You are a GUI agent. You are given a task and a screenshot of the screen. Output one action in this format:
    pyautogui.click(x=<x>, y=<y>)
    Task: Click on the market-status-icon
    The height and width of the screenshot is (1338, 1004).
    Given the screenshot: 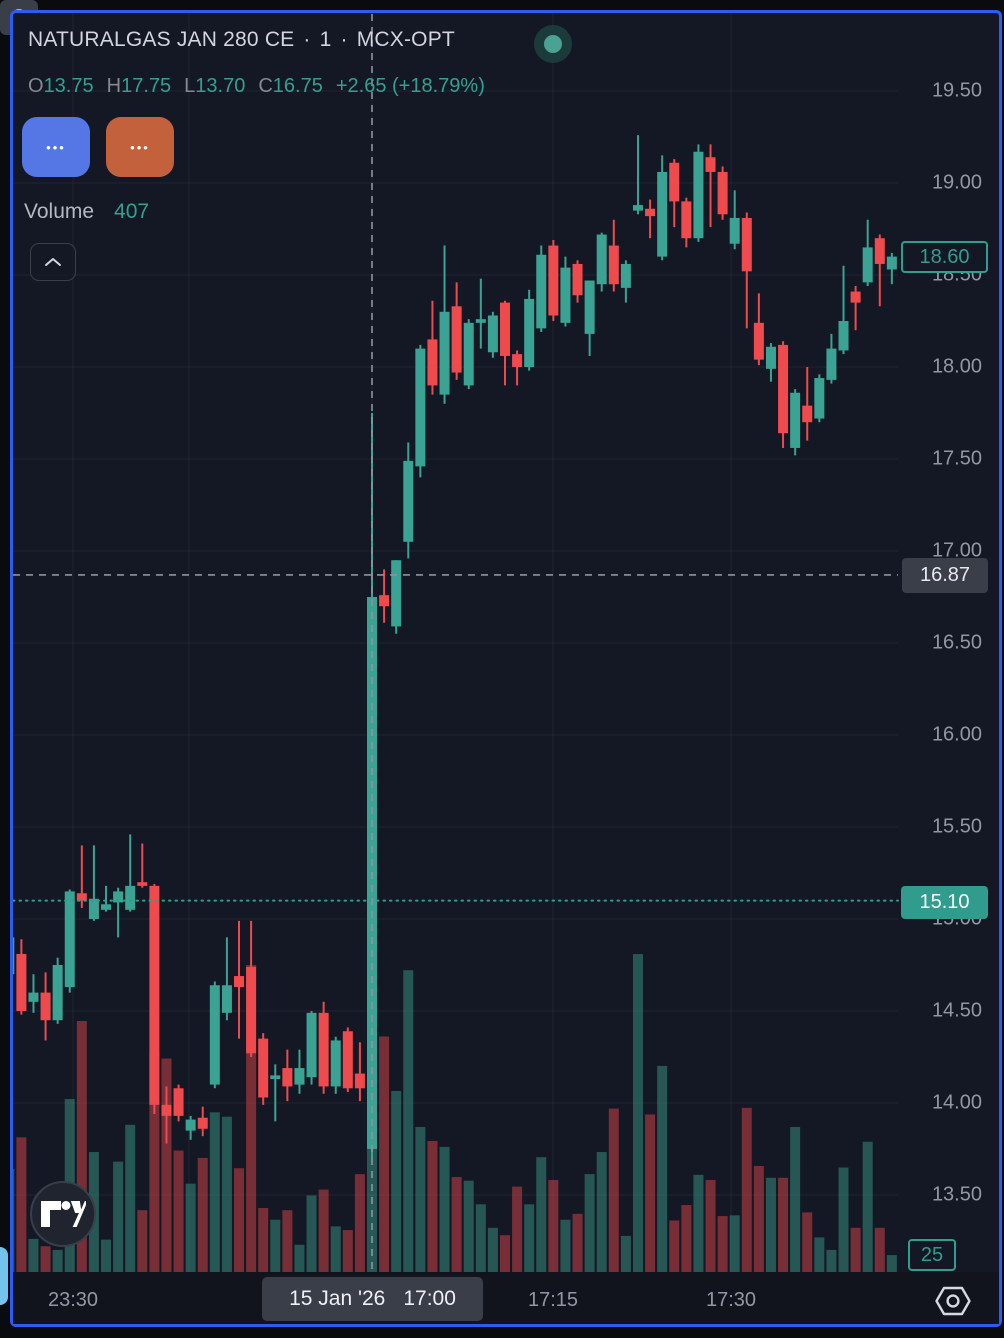 What is the action you would take?
    pyautogui.click(x=553, y=44)
    